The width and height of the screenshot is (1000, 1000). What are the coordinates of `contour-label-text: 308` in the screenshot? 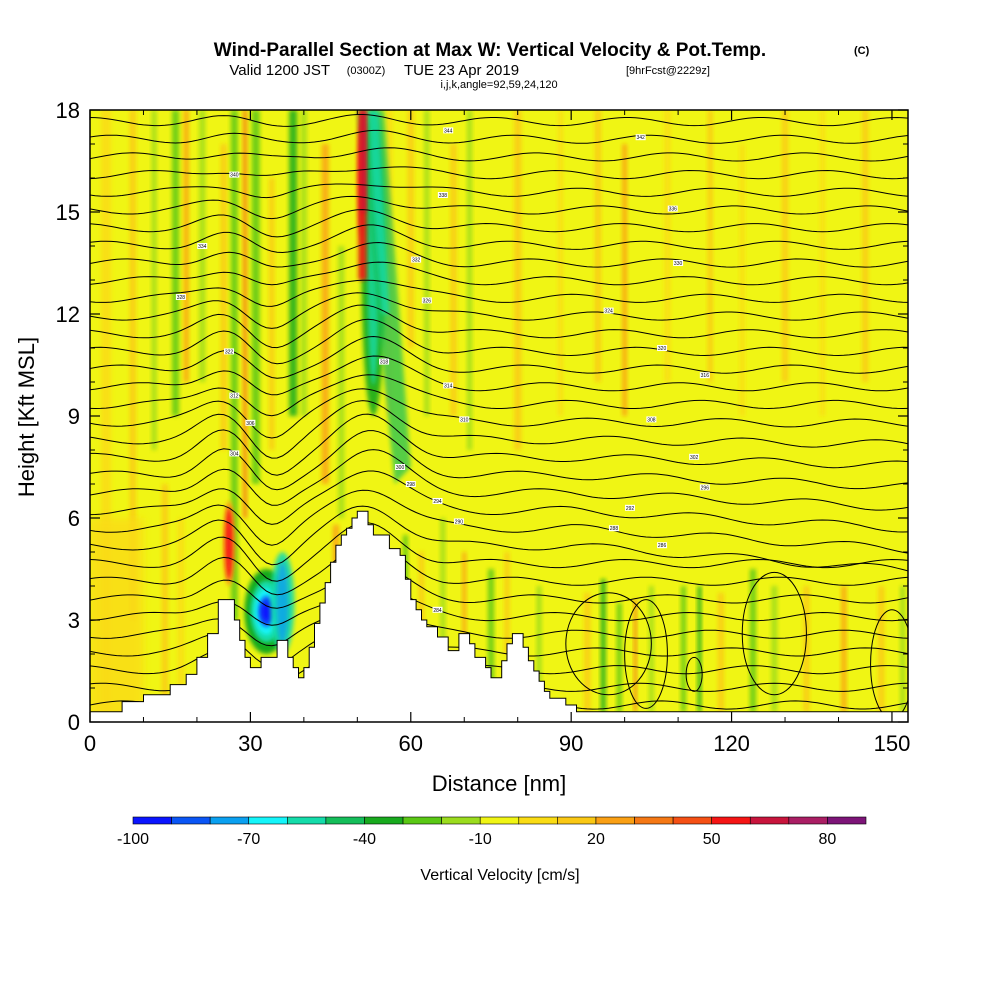 It's located at (651, 420).